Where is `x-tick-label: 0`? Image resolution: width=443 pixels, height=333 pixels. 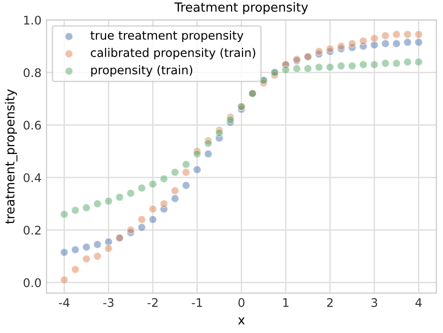
x-tick-label: 0 is located at coordinates (241, 303).